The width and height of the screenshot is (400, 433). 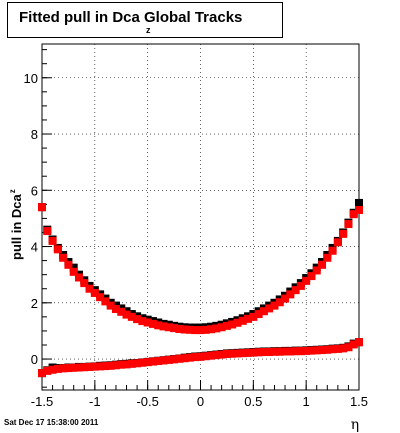 I want to click on x-tick-label: -0.5, so click(x=147, y=401).